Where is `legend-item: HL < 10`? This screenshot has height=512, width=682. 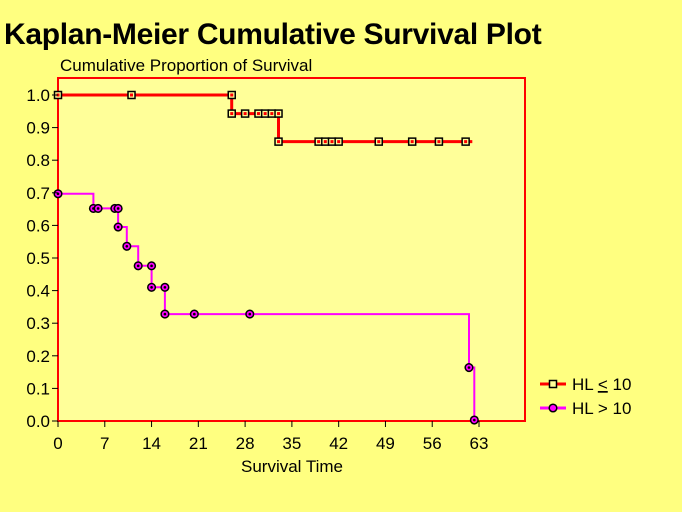
legend-item: HL < 10 is located at coordinates (585, 384).